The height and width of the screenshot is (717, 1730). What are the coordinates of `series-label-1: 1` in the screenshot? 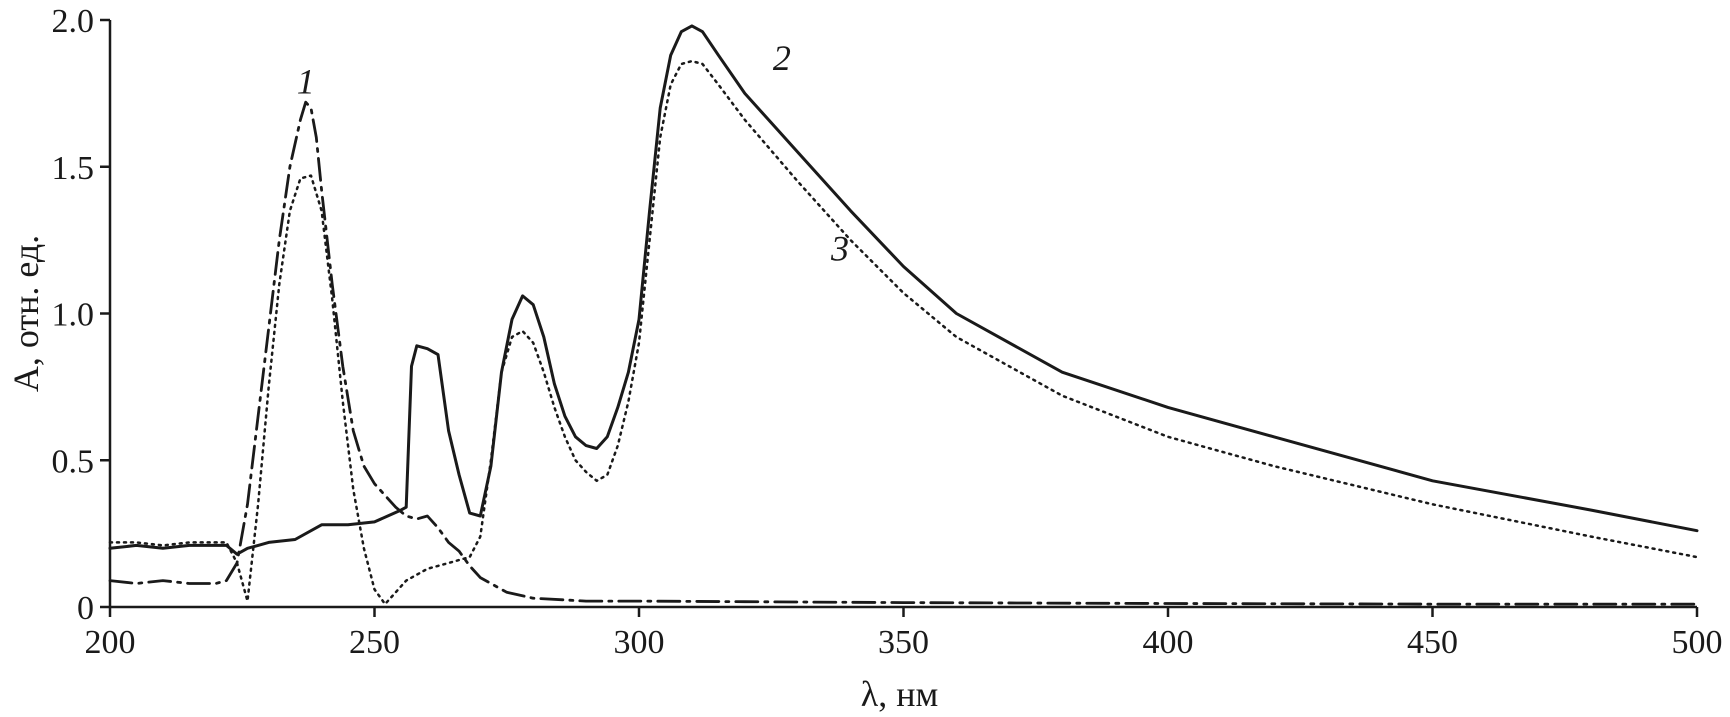 It's located at (306, 81).